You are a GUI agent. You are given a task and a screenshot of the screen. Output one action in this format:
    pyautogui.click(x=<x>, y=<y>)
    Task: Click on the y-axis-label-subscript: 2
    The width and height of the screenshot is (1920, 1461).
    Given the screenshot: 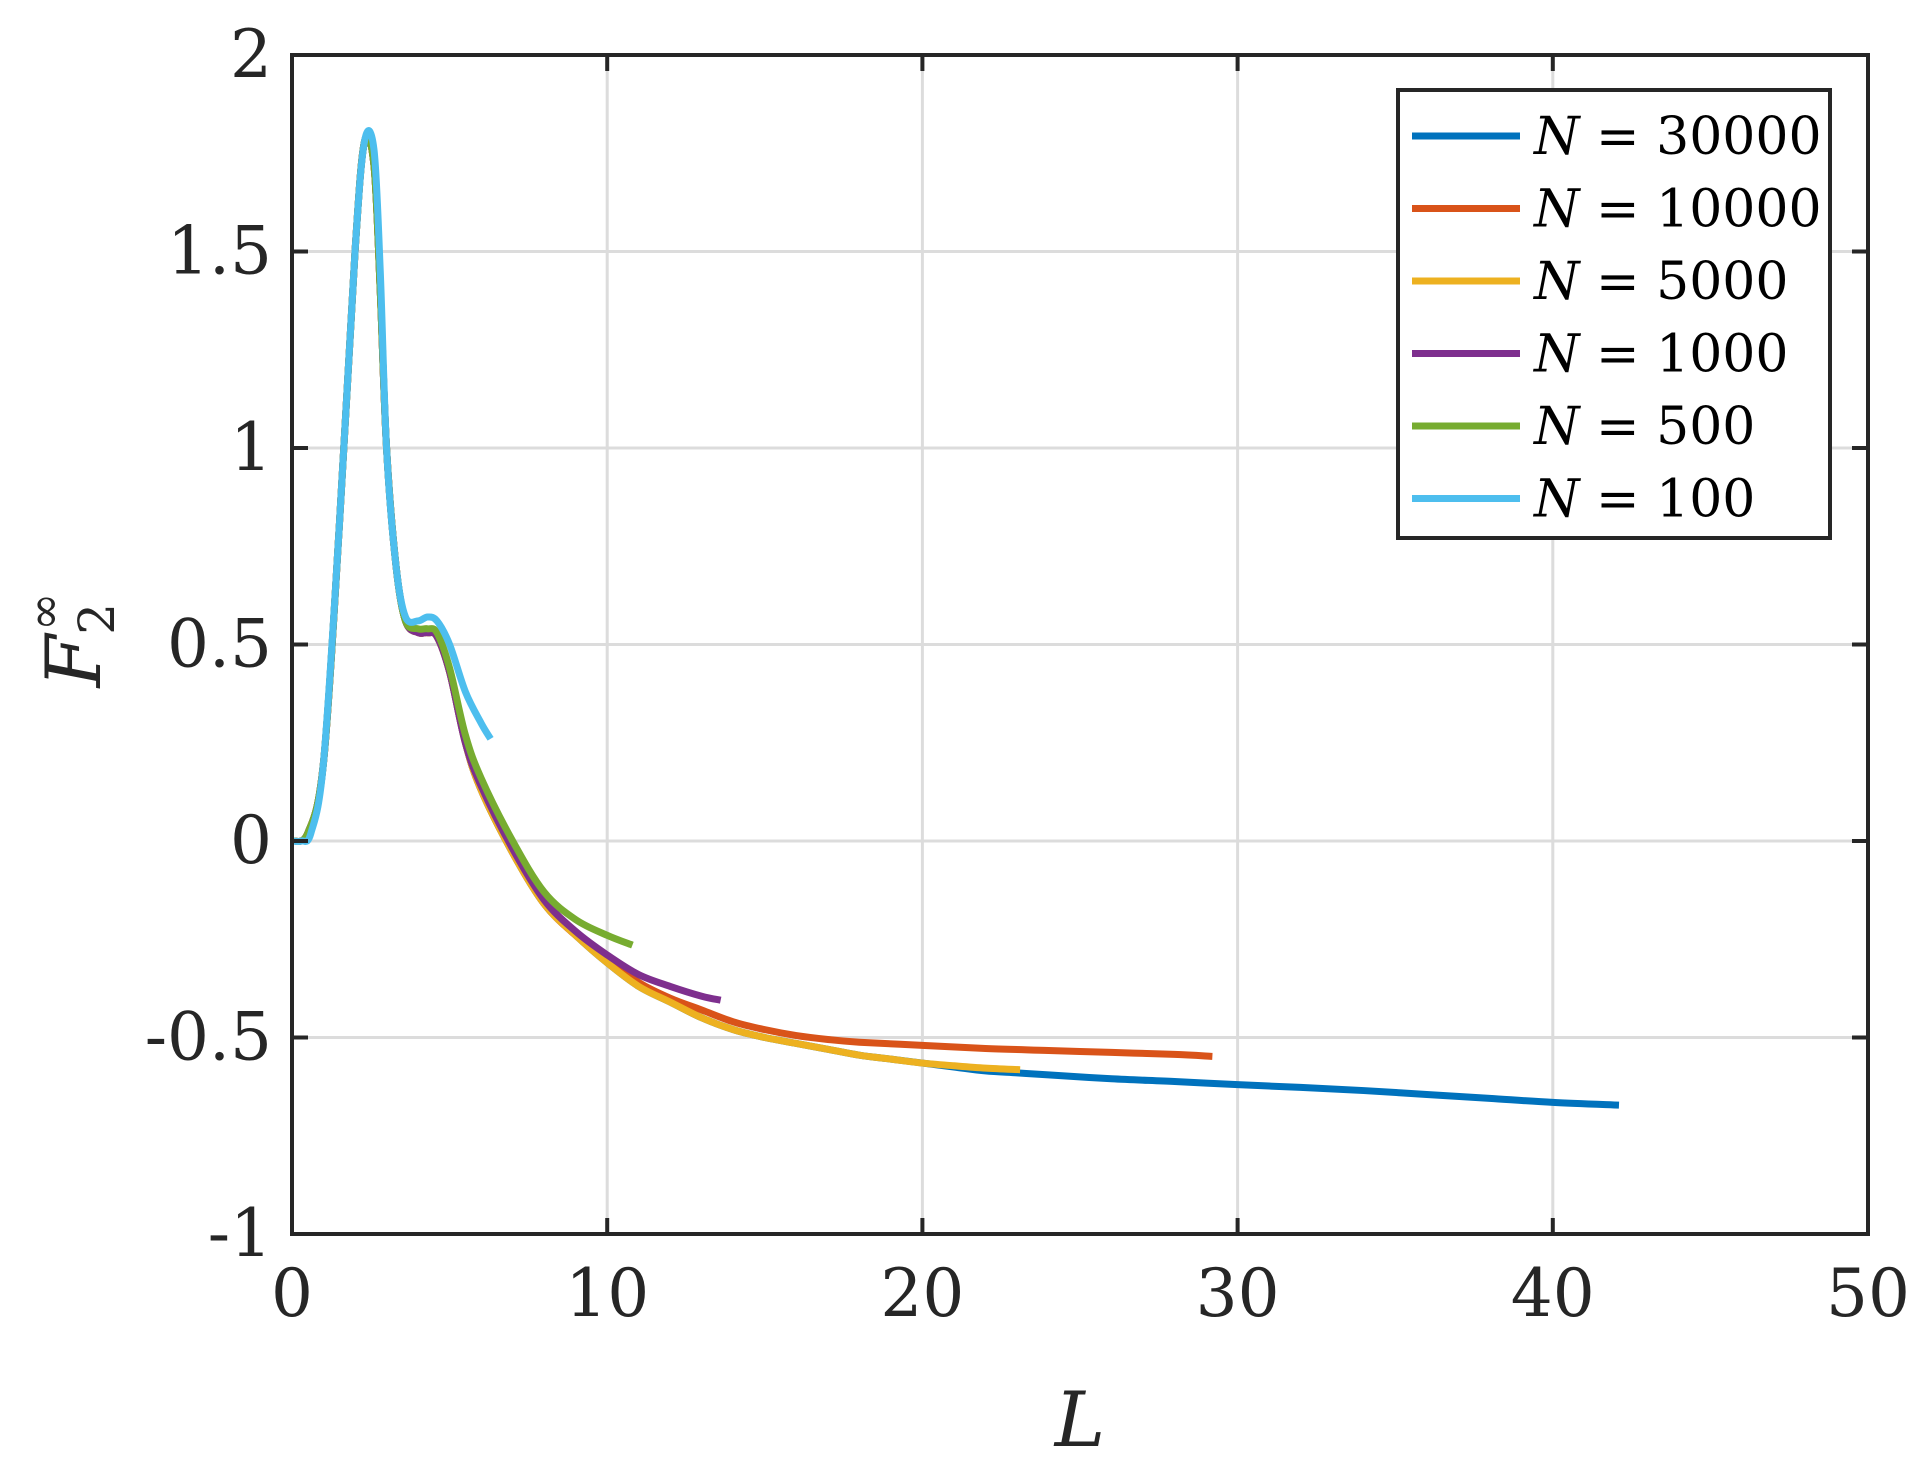 What is the action you would take?
    pyautogui.click(x=97, y=619)
    